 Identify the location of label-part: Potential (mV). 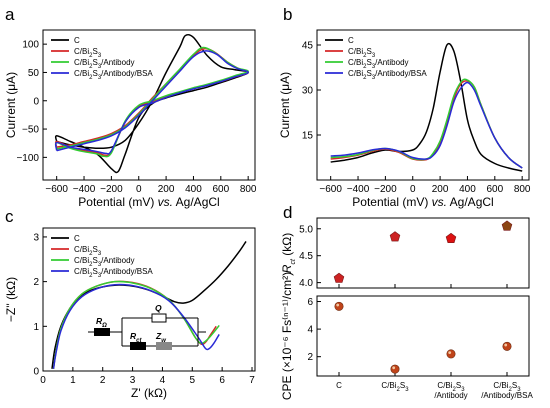
(117, 202).